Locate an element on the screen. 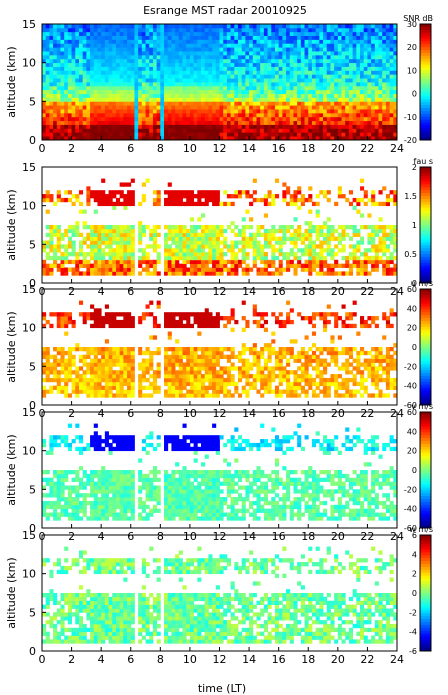 The width and height of the screenshot is (448, 695). x-tick-label: 6 is located at coordinates (130, 148).